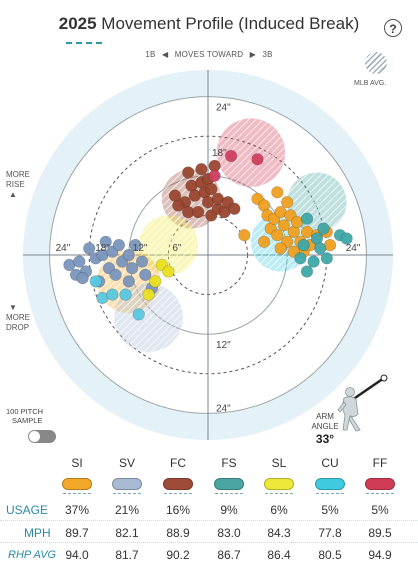 This screenshot has width=418, height=571. Describe the element at coordinates (27, 510) in the screenshot. I see `row-label-usage: USAGE` at that location.